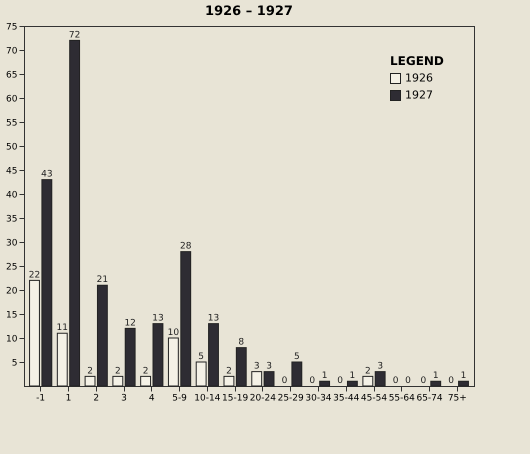  What do you see at coordinates (102, 280) in the screenshot?
I see `data-label: 21` at bounding box center [102, 280].